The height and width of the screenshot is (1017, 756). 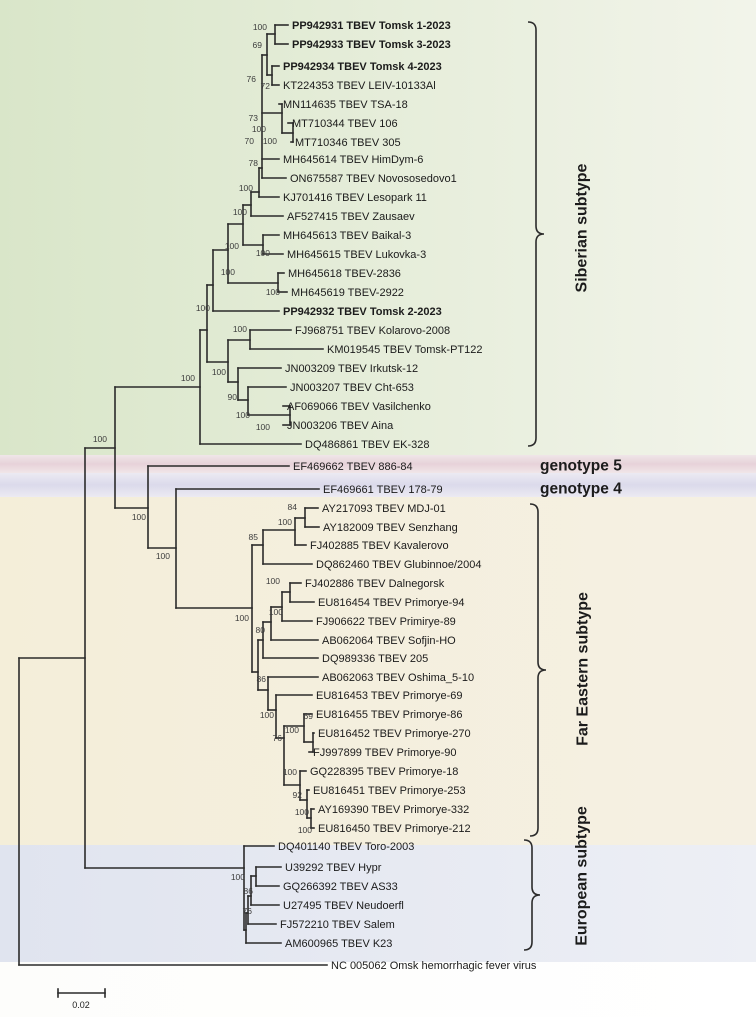 What do you see at coordinates (375, 584) in the screenshot?
I see `taxon-label: FJ402886 TBEV Dalnegorsk` at bounding box center [375, 584].